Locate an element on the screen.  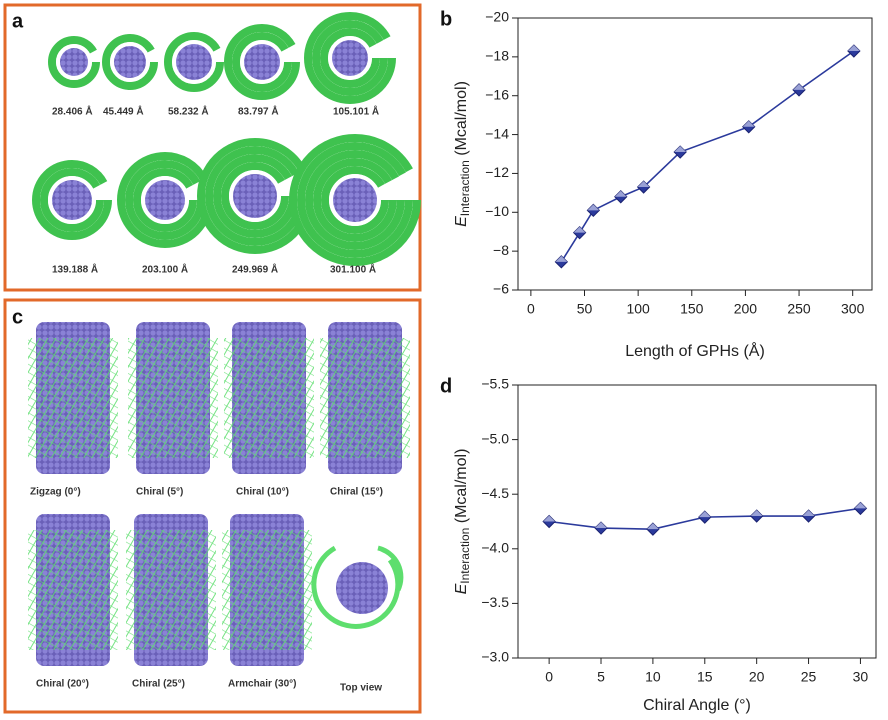
y-tick-label: −5.0 is located at coordinates (495, 438).